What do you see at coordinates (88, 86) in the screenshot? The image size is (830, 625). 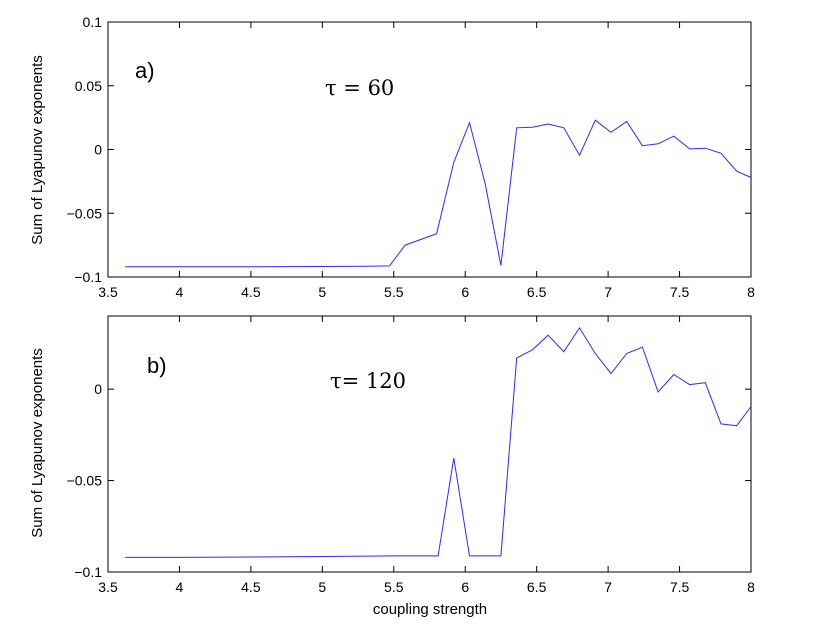 I see `y-tick-label: 0.05` at bounding box center [88, 86].